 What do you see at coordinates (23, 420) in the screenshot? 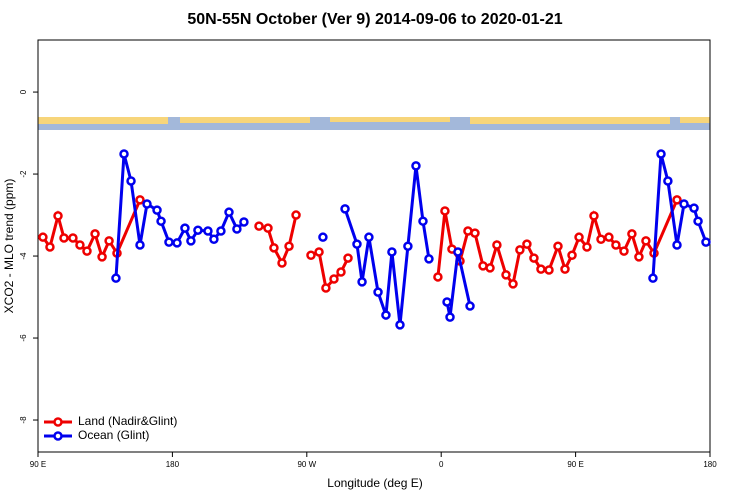
I see `y-tick-label: -8` at bounding box center [23, 420].